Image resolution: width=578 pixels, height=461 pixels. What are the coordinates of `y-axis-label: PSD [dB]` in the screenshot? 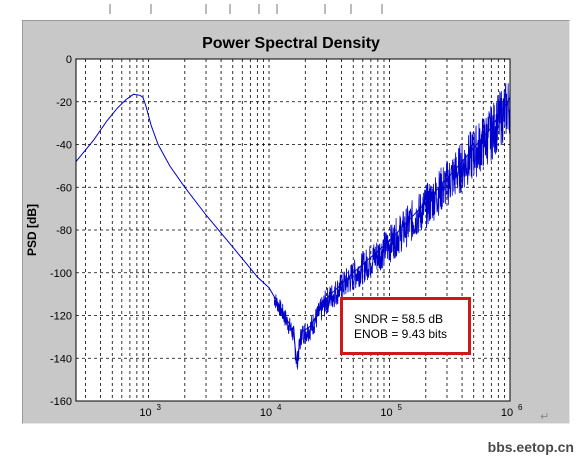 It's located at (32, 230).